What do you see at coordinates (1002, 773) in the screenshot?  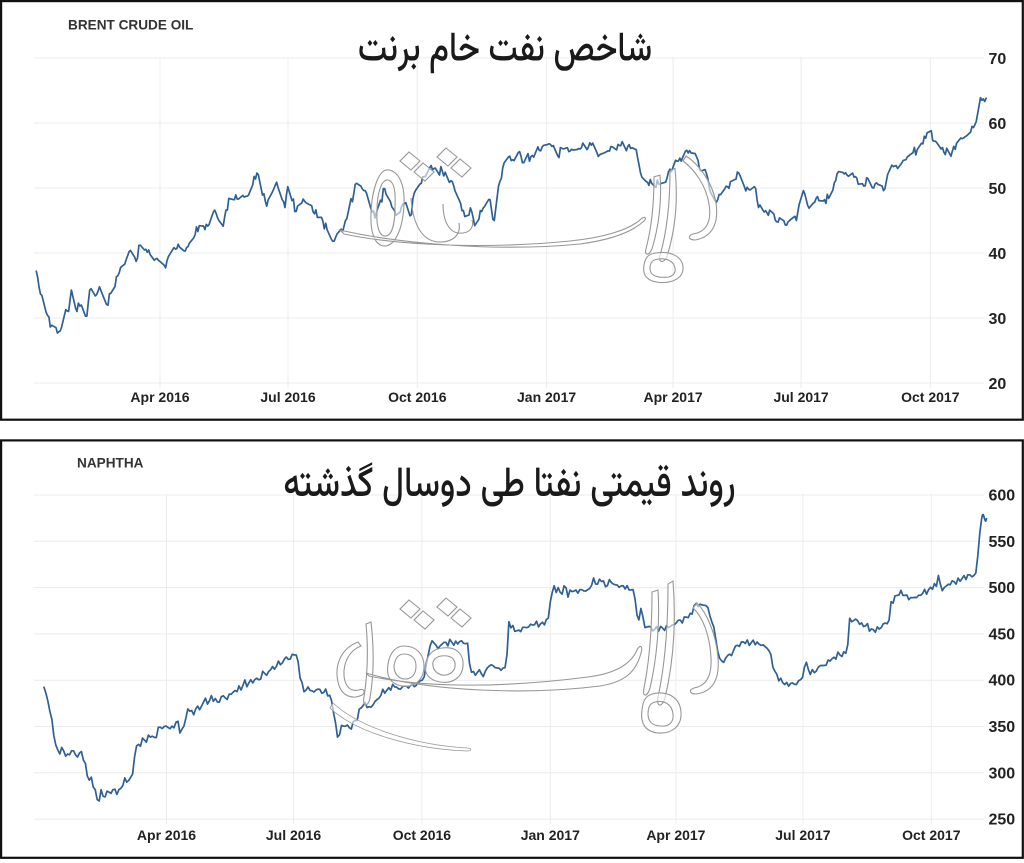 I see `svg-text: 300` at bounding box center [1002, 773].